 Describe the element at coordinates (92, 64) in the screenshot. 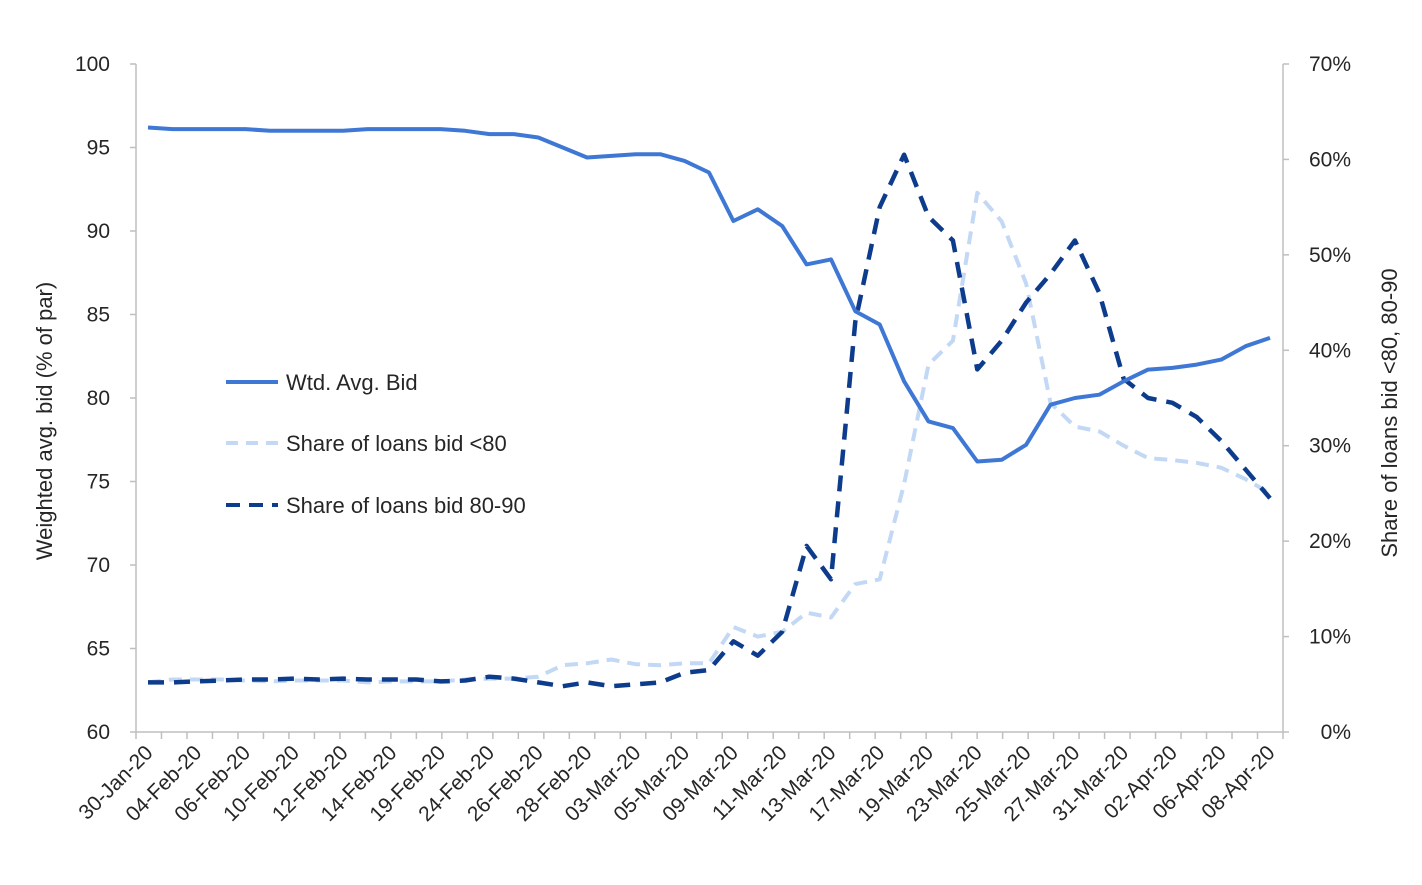

I see `y-left-tick-label: 100` at that location.